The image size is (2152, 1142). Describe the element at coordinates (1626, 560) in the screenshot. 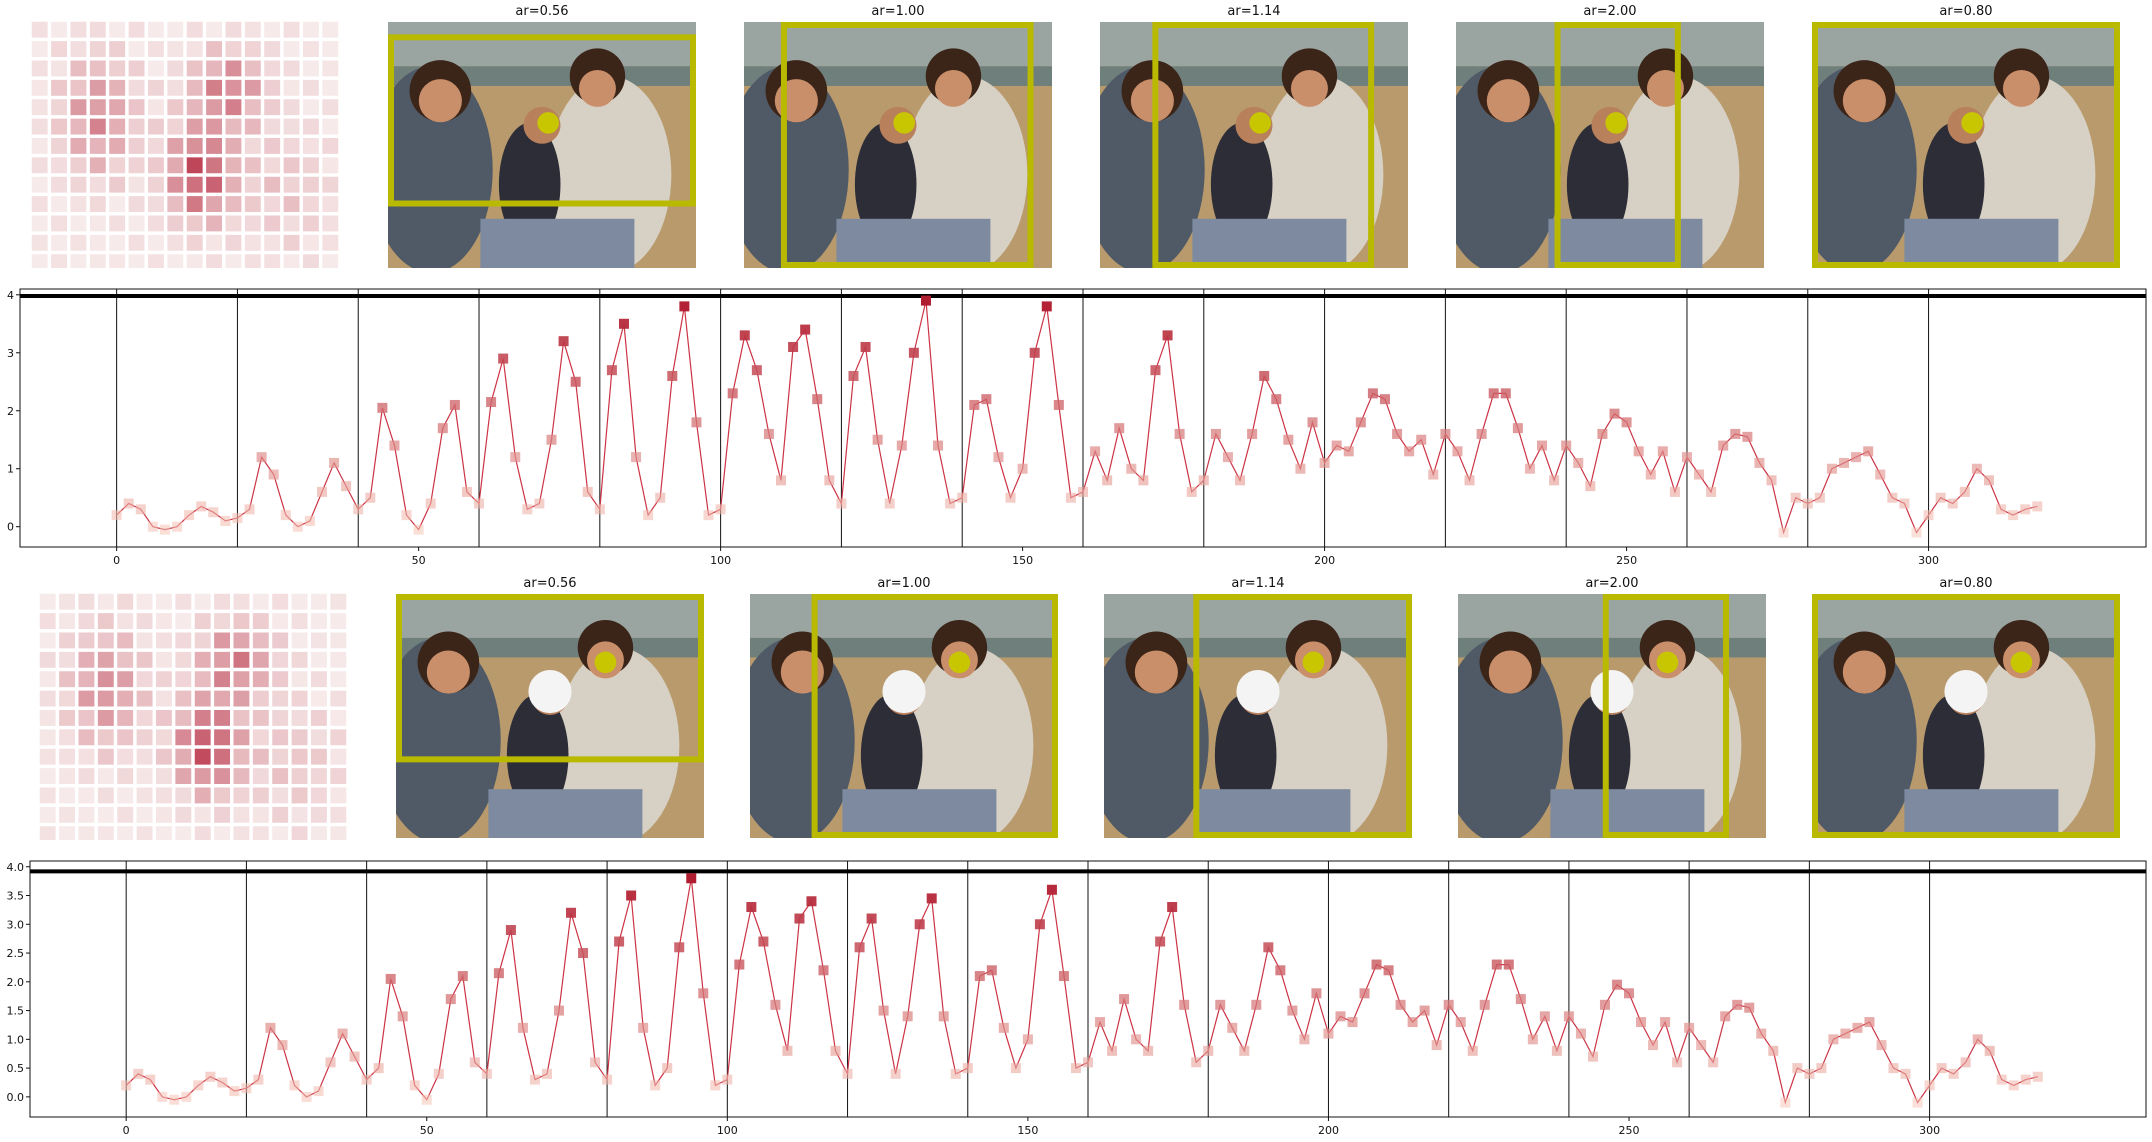

I see `x-tick-label: 250` at that location.